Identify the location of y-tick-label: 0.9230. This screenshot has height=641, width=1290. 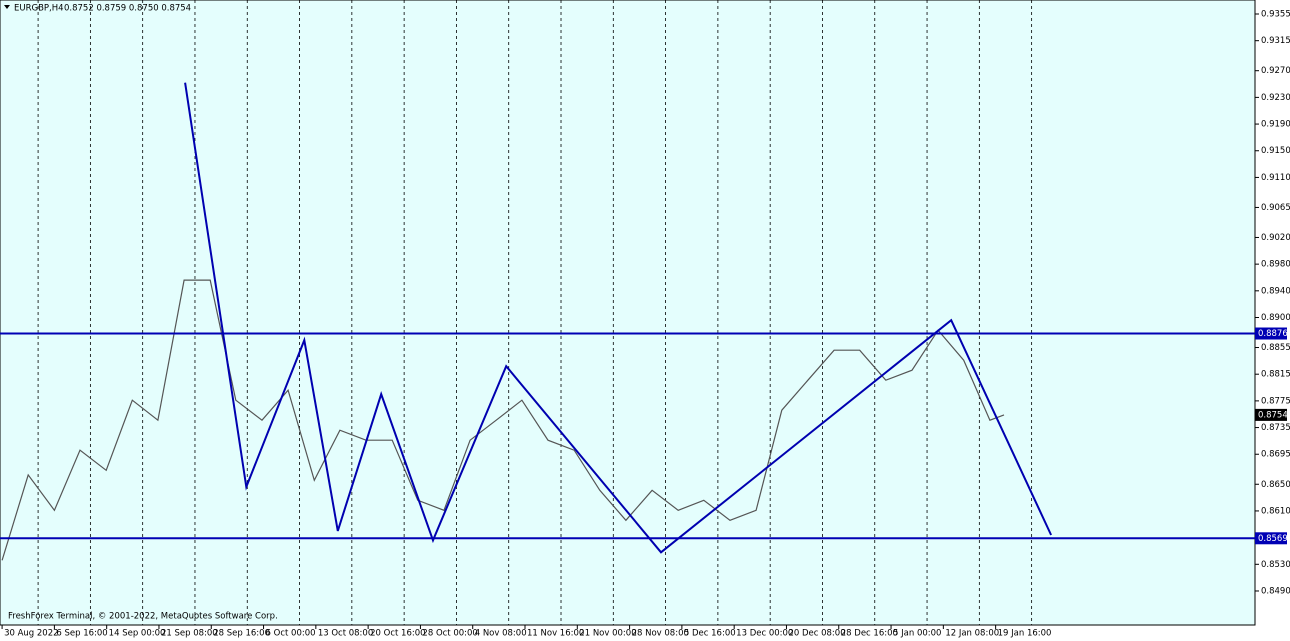
(1275, 98).